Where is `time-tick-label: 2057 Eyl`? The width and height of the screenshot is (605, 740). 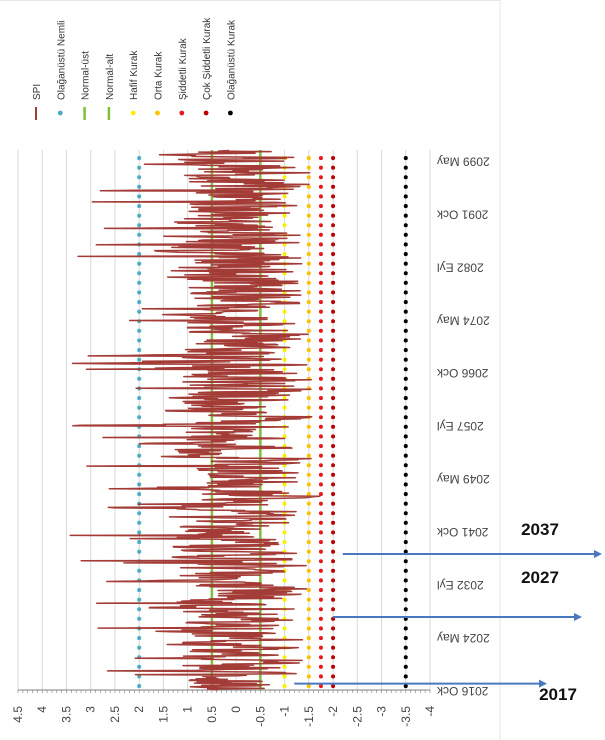
time-tick-label: 2057 Eyl is located at coordinates (460, 426).